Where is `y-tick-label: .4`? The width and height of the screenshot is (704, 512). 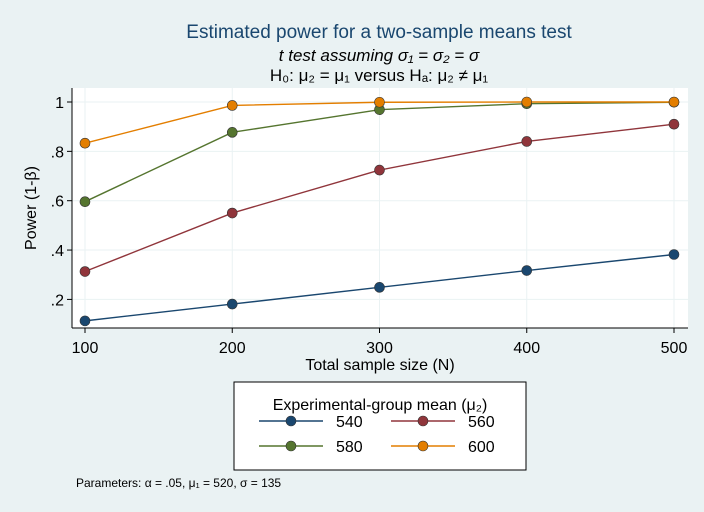
y-tick-label: .4 is located at coordinates (57, 251).